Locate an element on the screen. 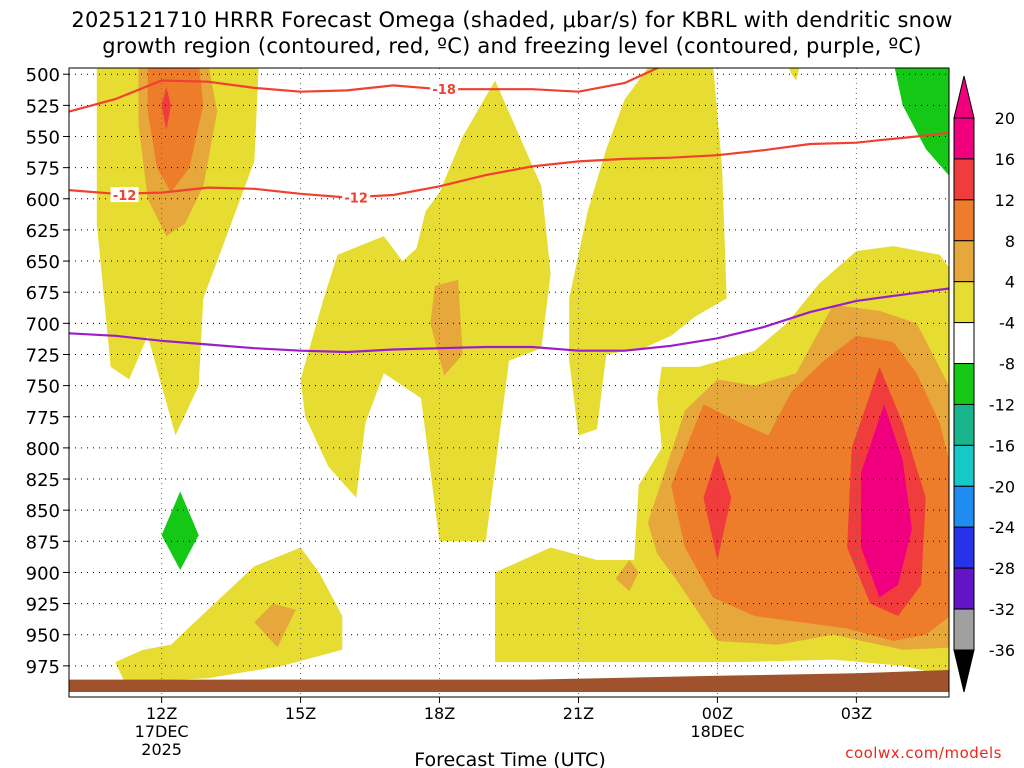  x-tick-label-18Z: 18Z is located at coordinates (439, 713).